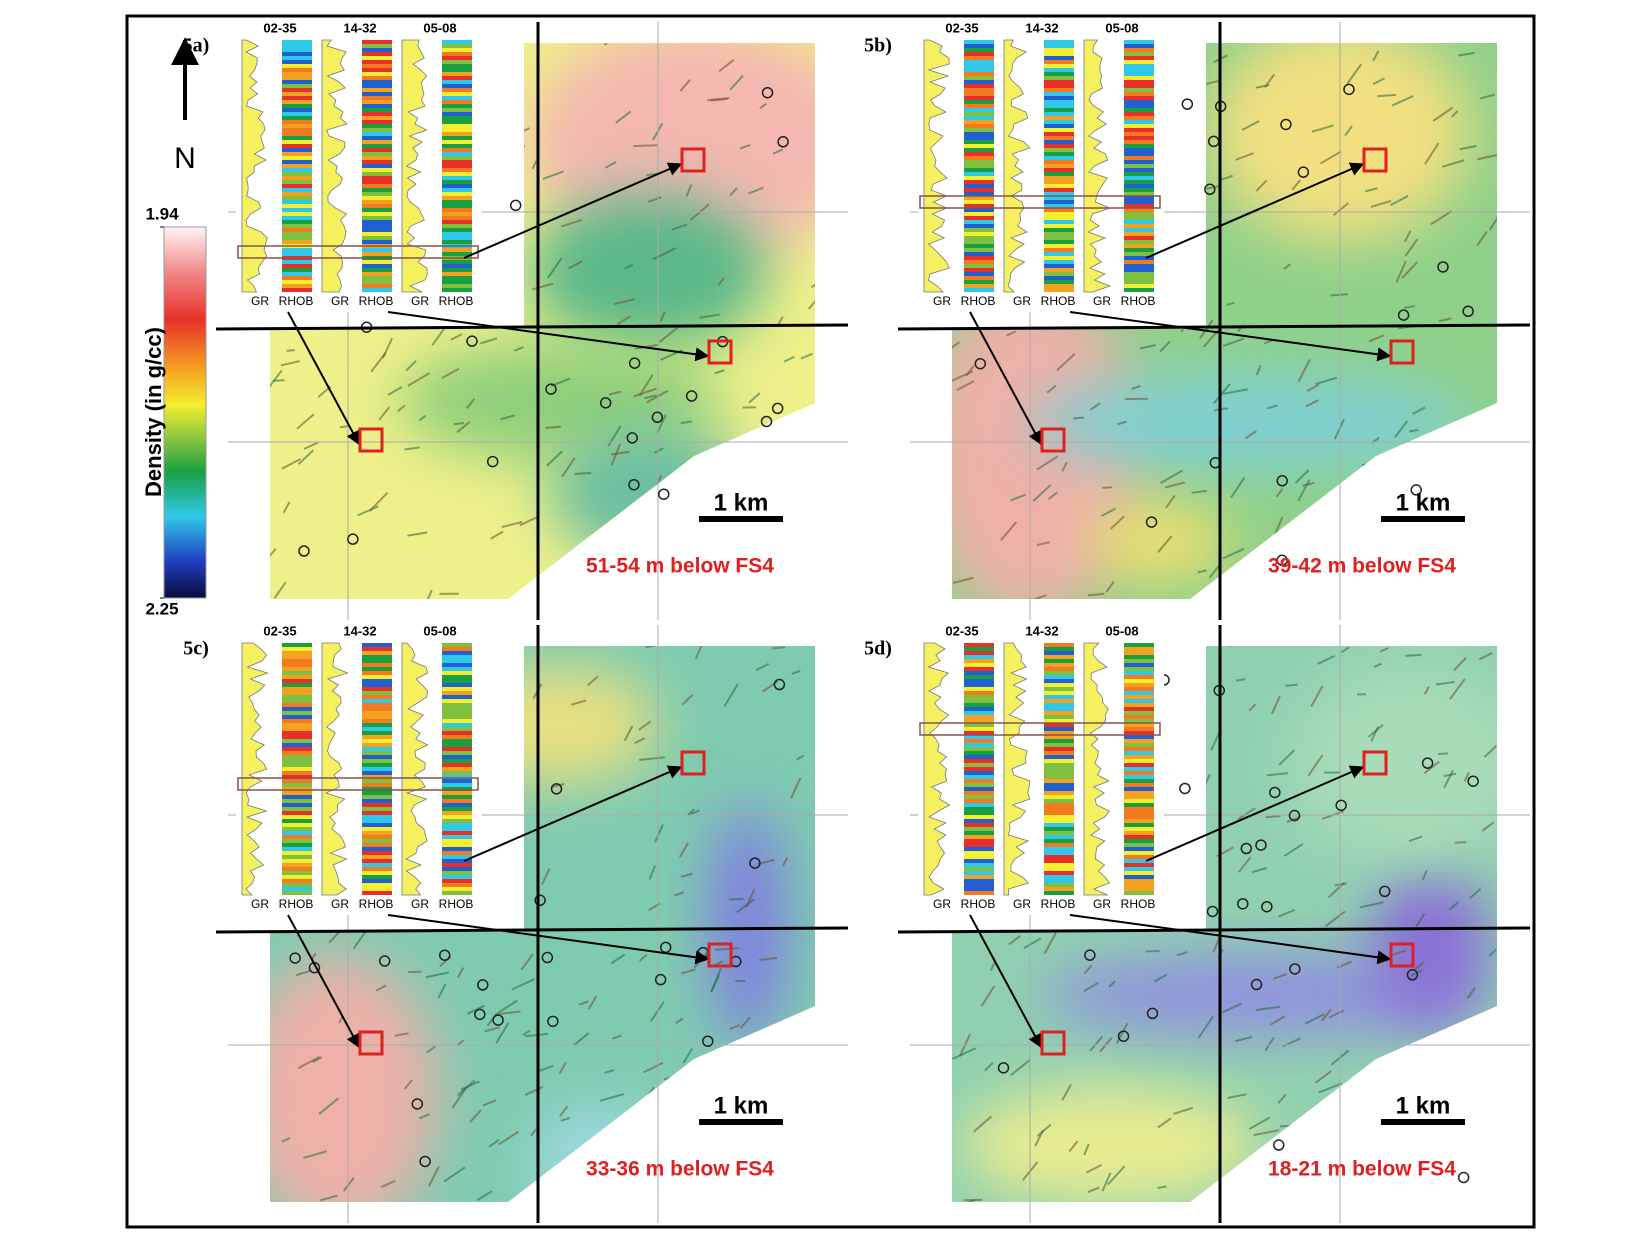 This screenshot has height=1240, width=1650. Describe the element at coordinates (878, 46) in the screenshot. I see `panel-label: 5b)` at that location.